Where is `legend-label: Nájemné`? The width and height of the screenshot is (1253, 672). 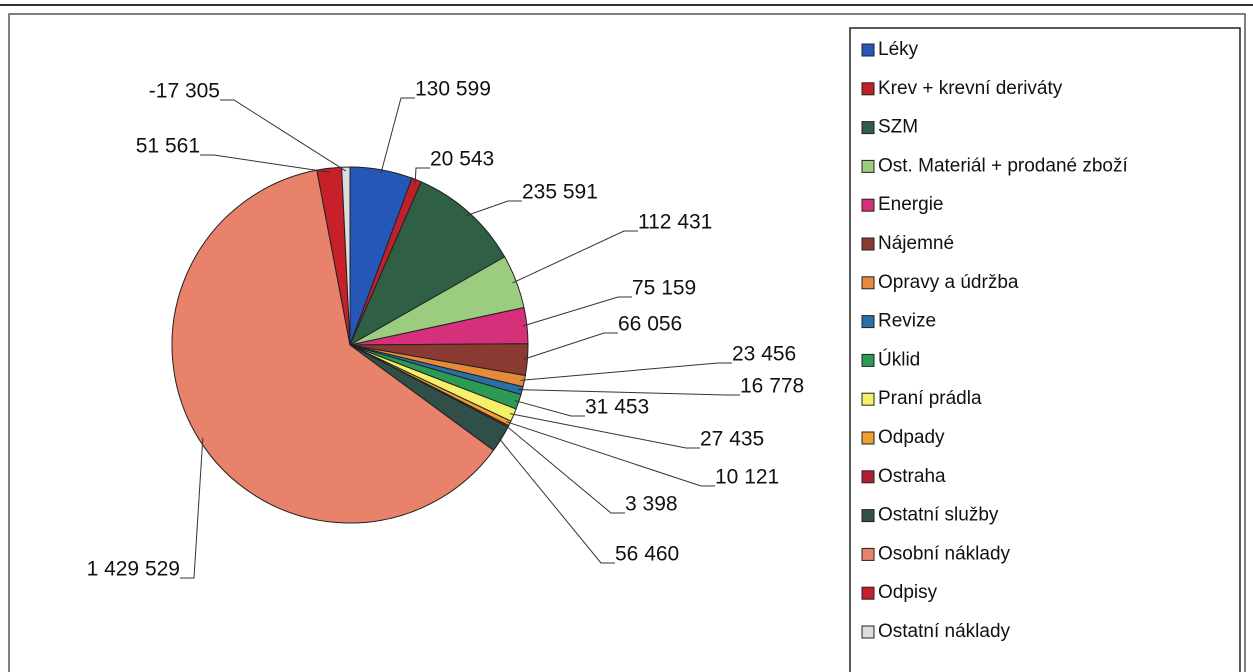 legend-label: Nájemné is located at coordinates (916, 243).